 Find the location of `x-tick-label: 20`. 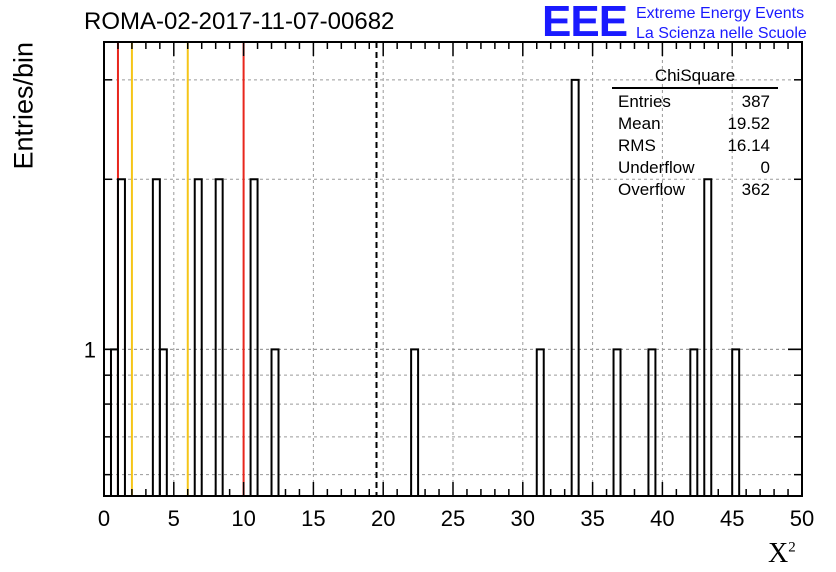

x-tick-label: 20 is located at coordinates (383, 518).